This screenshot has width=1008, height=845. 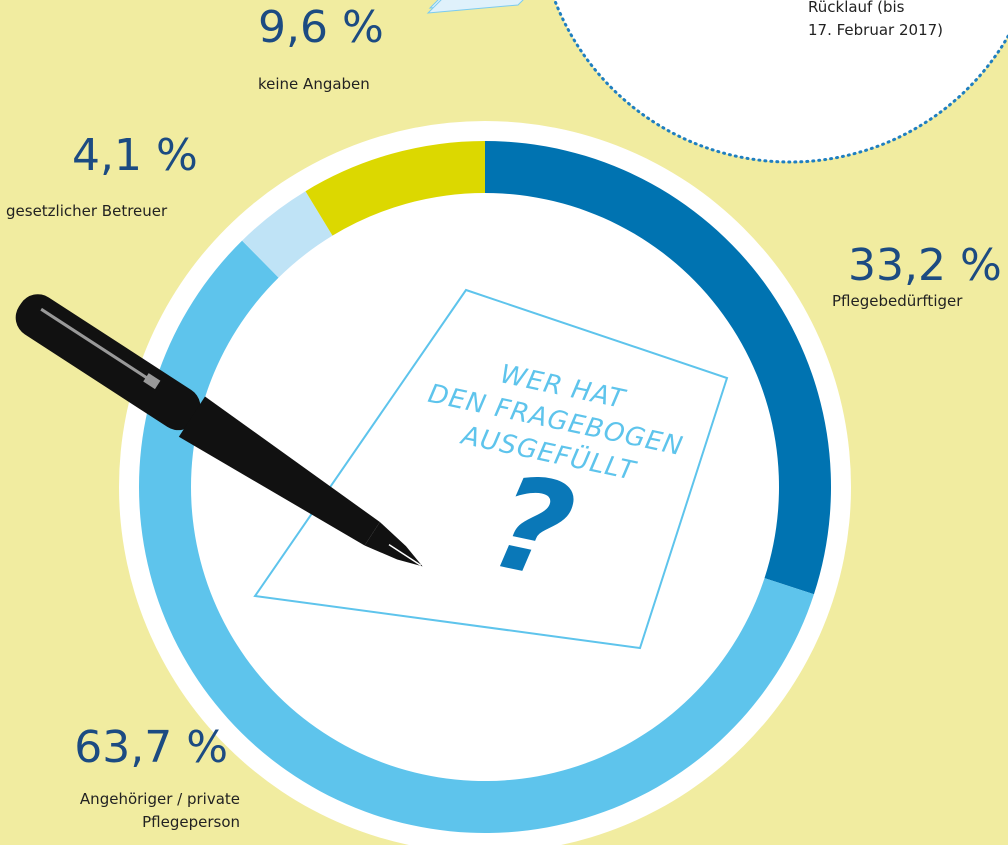 What do you see at coordinates (876, 30) in the screenshot?
I see `note: 17. Februar 2017)` at bounding box center [876, 30].